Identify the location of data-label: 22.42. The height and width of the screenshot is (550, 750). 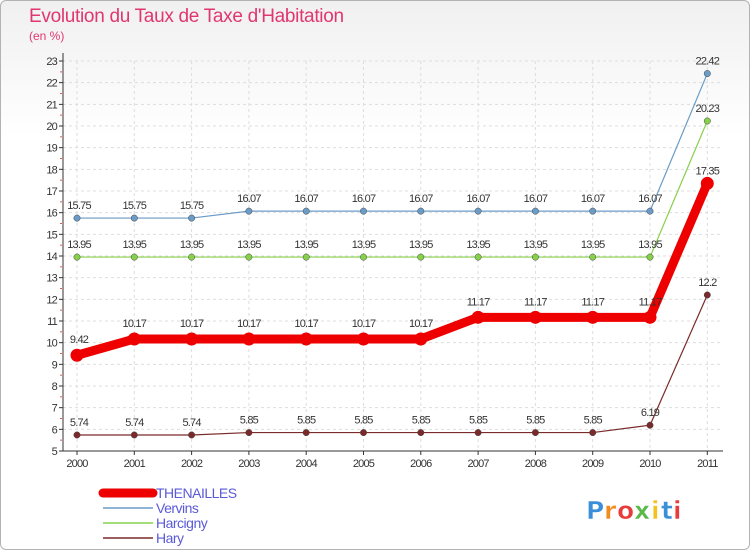
(708, 62).